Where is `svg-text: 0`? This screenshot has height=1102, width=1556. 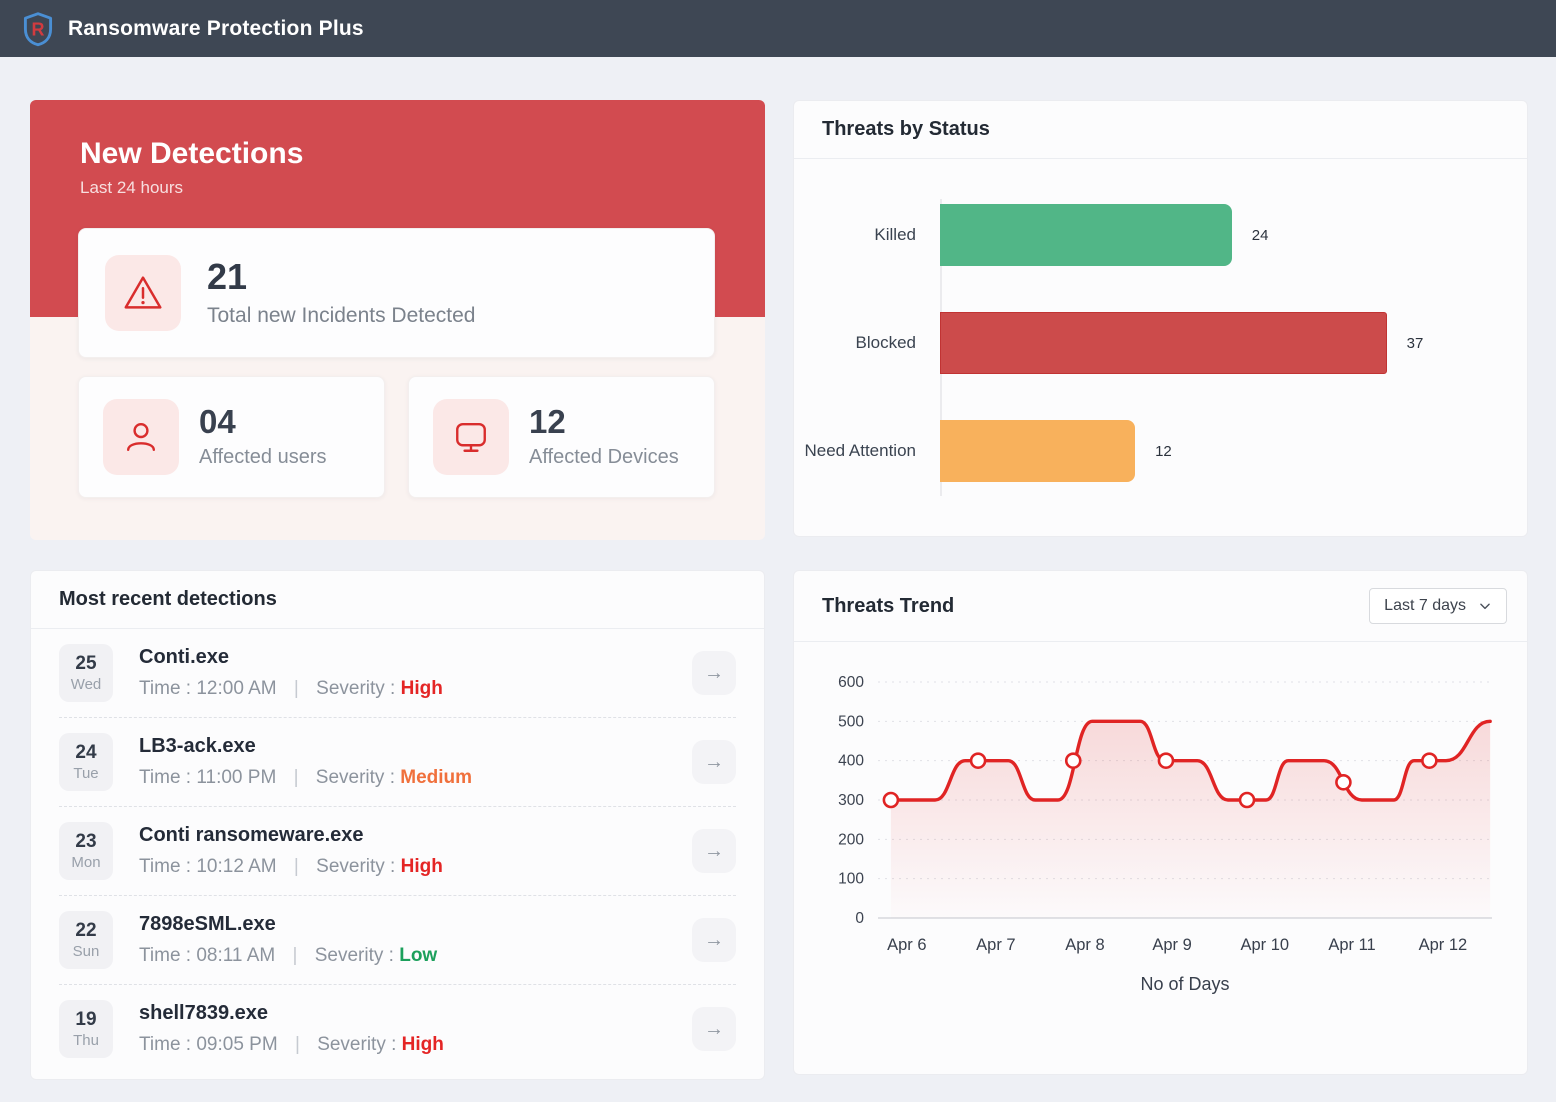
svg-text: 0 is located at coordinates (859, 918).